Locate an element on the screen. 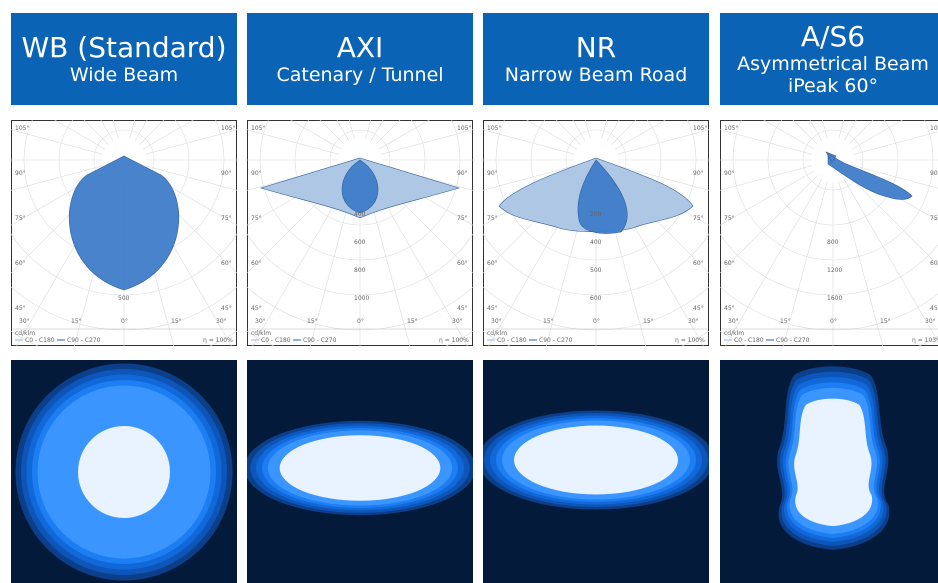  efficiency: η = 103% is located at coordinates (925, 340).